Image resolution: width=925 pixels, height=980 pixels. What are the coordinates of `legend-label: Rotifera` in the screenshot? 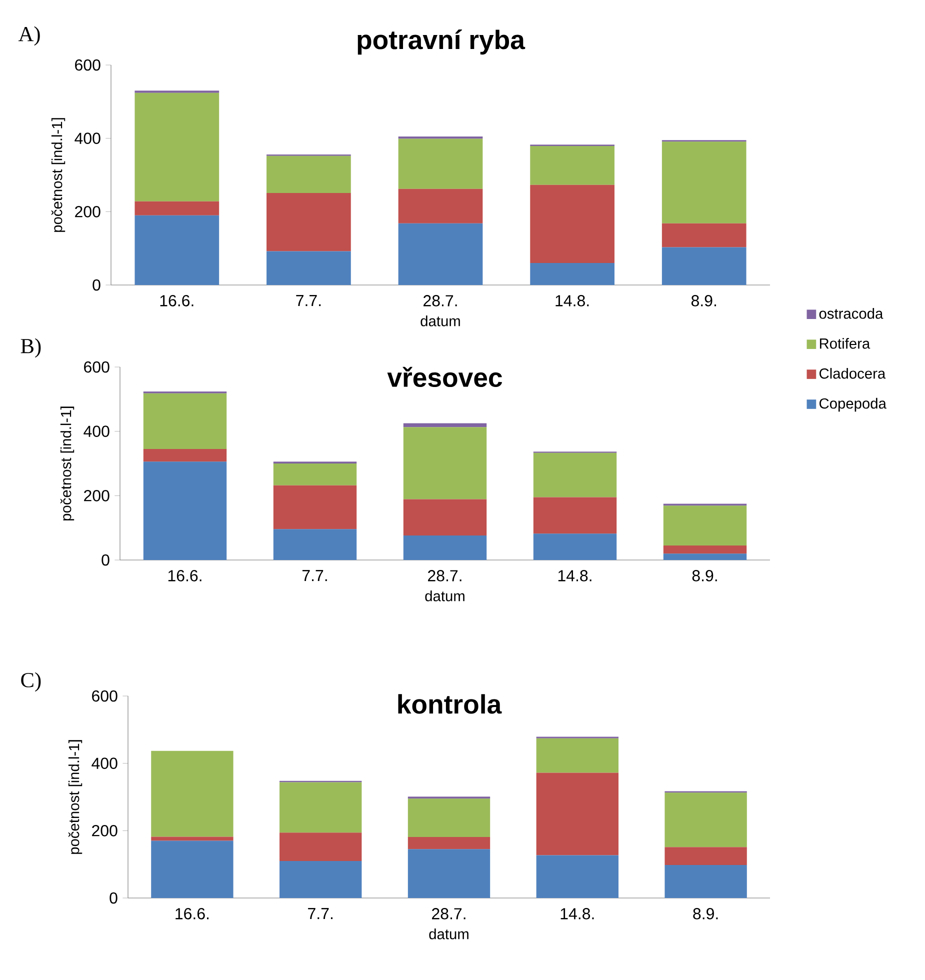 It's located at (845, 343).